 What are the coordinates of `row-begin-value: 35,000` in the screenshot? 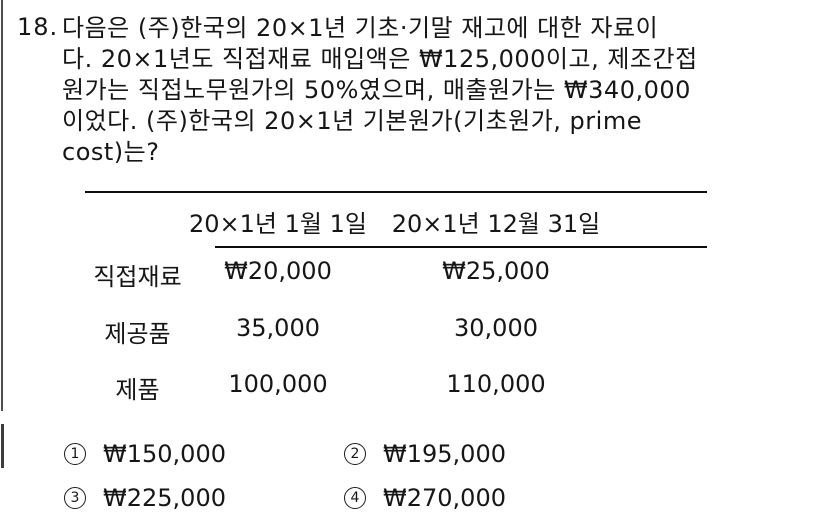 It's located at (278, 328).